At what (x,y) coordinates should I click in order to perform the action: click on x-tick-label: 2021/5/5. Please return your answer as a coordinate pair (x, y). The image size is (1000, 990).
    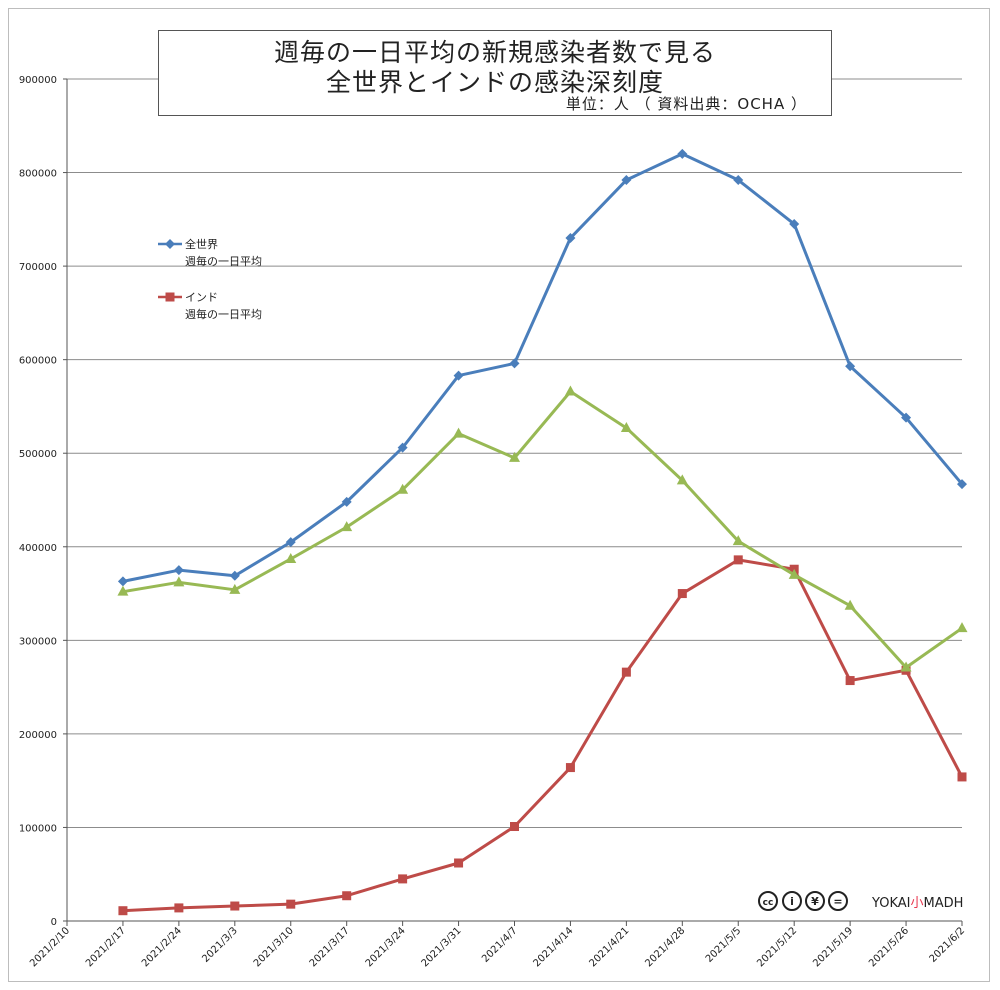
    Looking at the image, I should click on (724, 945).